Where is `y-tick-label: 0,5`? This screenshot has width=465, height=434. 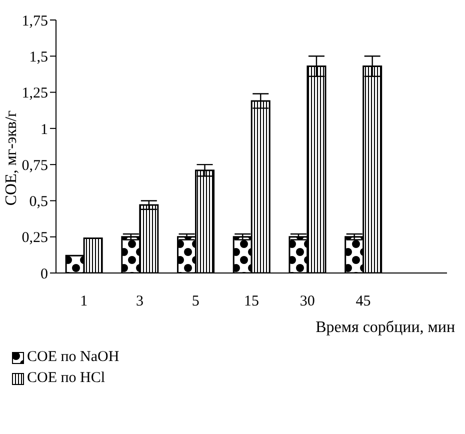 y-tick-label: 0,5 is located at coordinates (38, 202).